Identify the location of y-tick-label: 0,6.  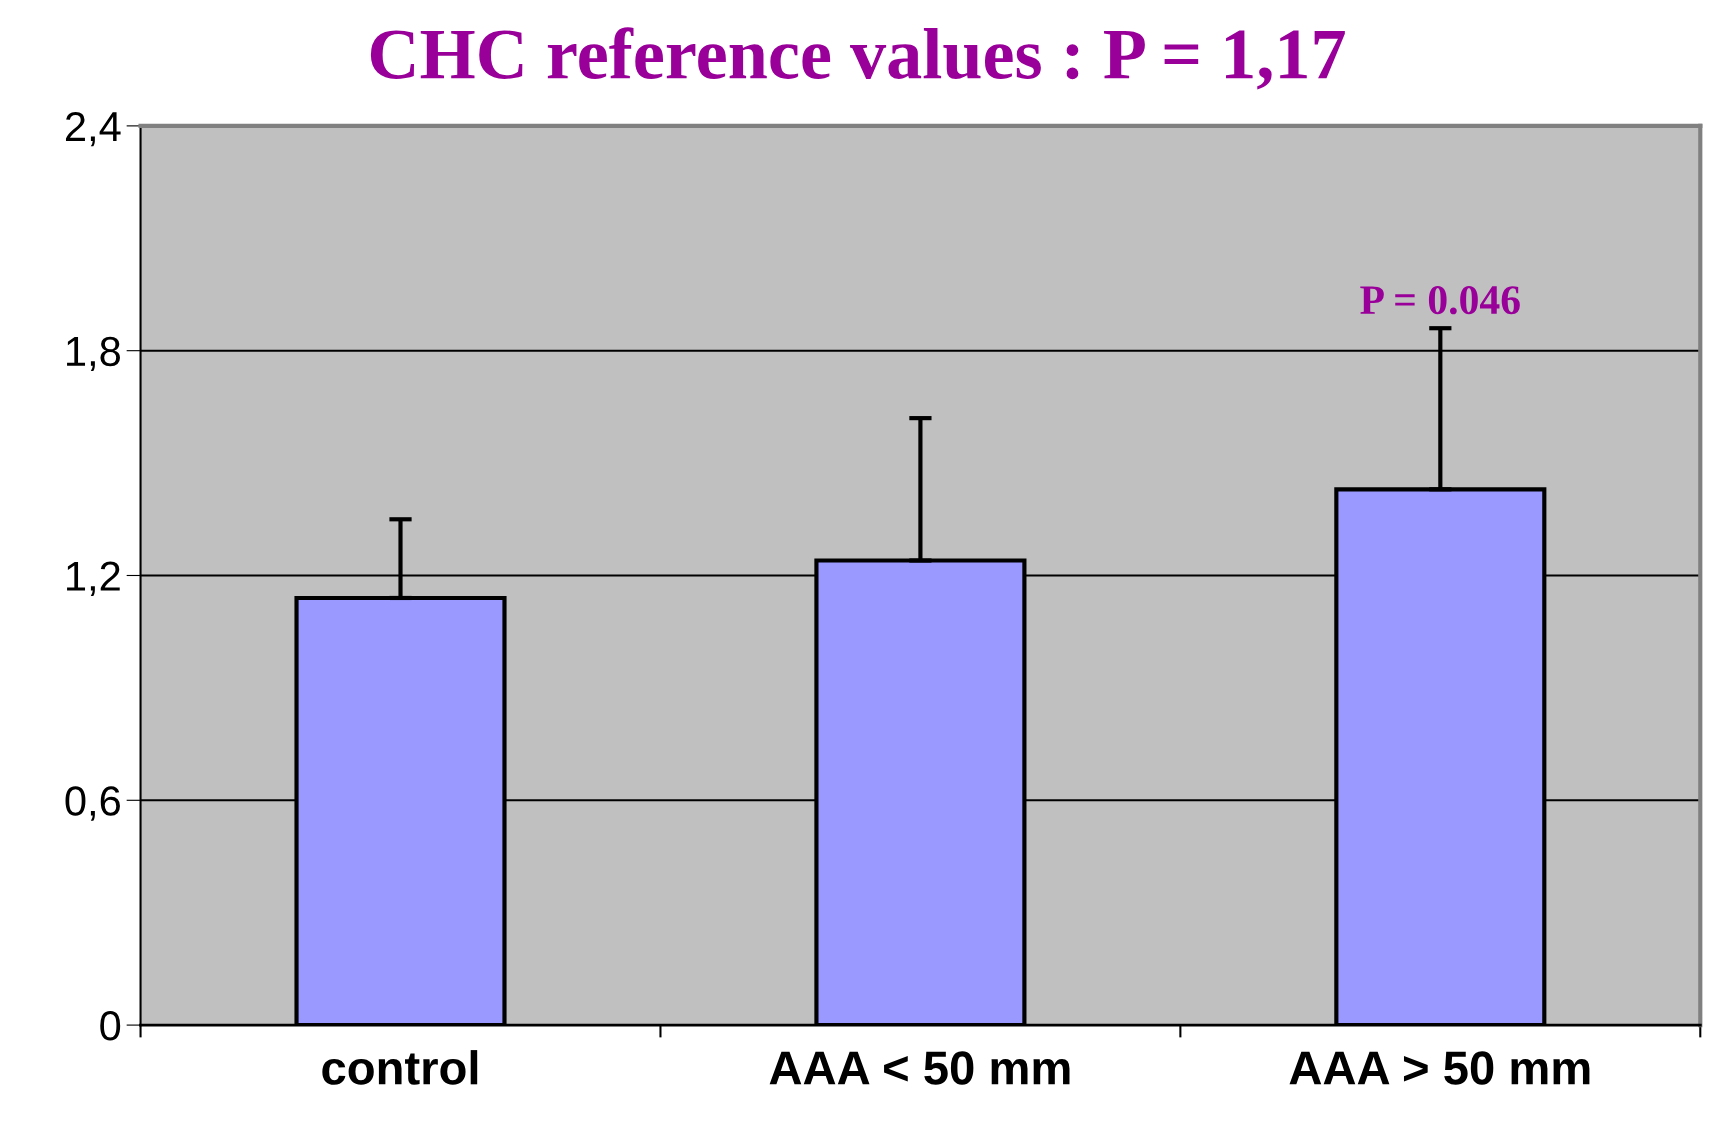
(92, 803).